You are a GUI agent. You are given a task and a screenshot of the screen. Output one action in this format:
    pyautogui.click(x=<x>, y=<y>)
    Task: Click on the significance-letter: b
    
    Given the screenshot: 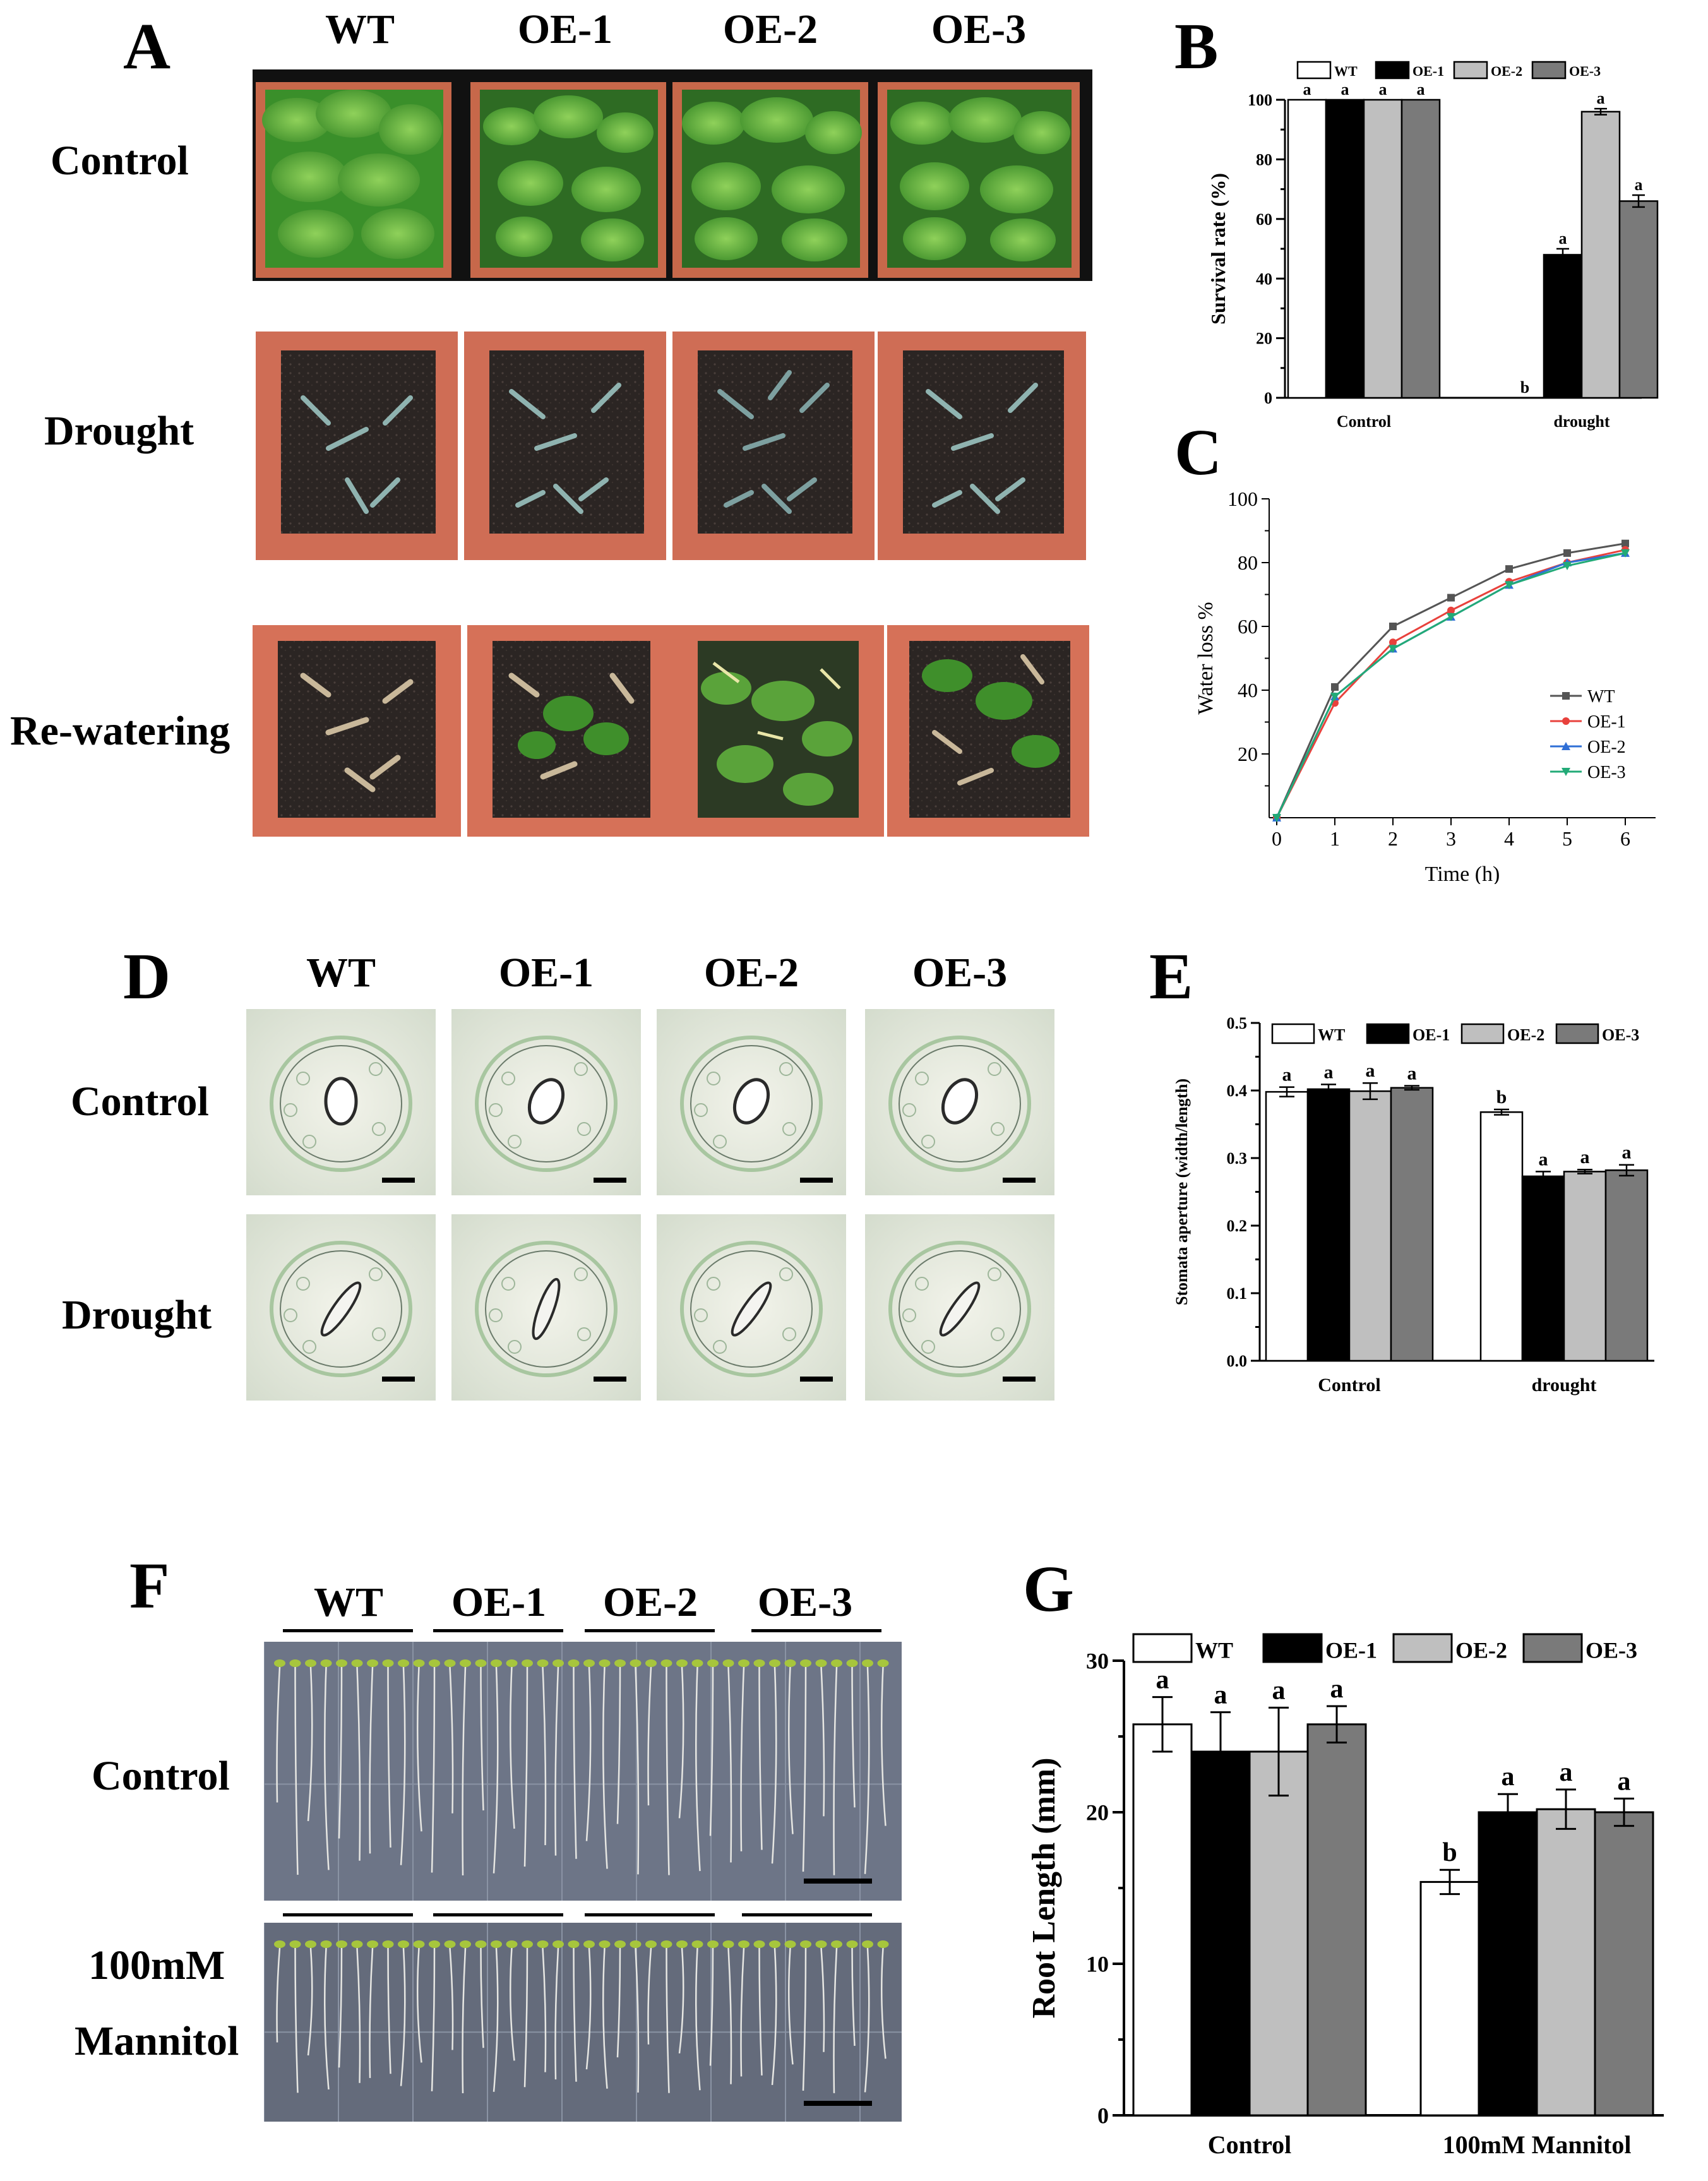 What is the action you would take?
    pyautogui.click(x=1524, y=388)
    